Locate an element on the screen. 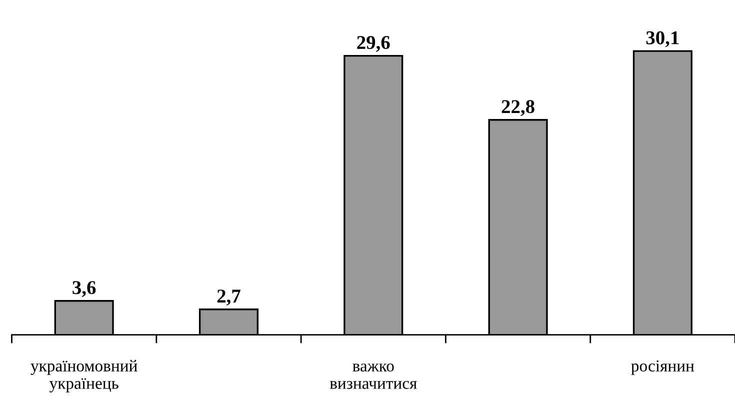  data-label: 3,6 is located at coordinates (84, 289).